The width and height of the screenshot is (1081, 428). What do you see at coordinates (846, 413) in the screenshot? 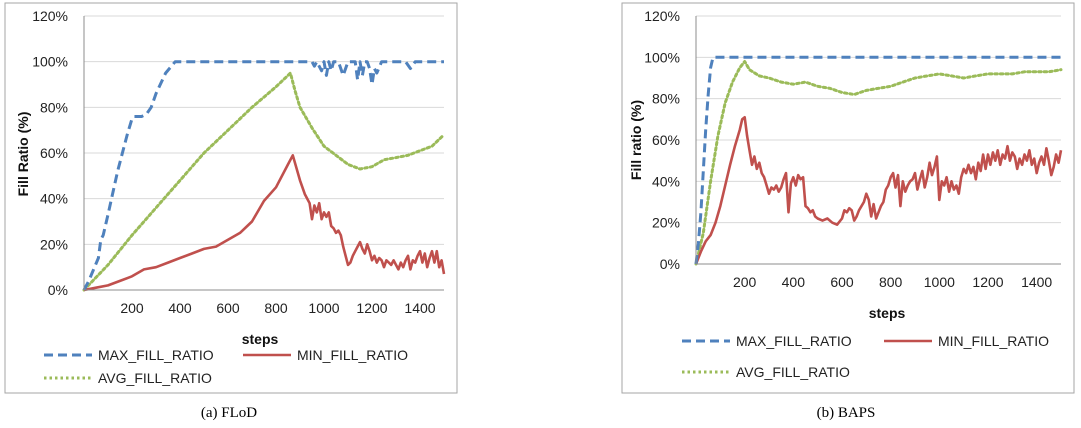
I see `caption-b: (b) BAPS` at bounding box center [846, 413].